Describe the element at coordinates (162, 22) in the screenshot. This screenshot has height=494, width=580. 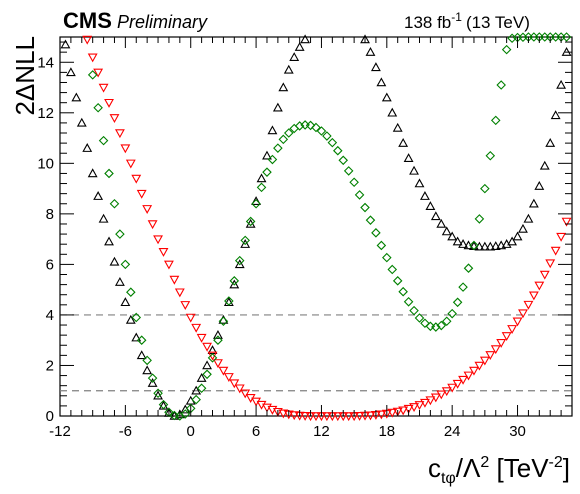
I see `status-label: Preliminary` at that location.